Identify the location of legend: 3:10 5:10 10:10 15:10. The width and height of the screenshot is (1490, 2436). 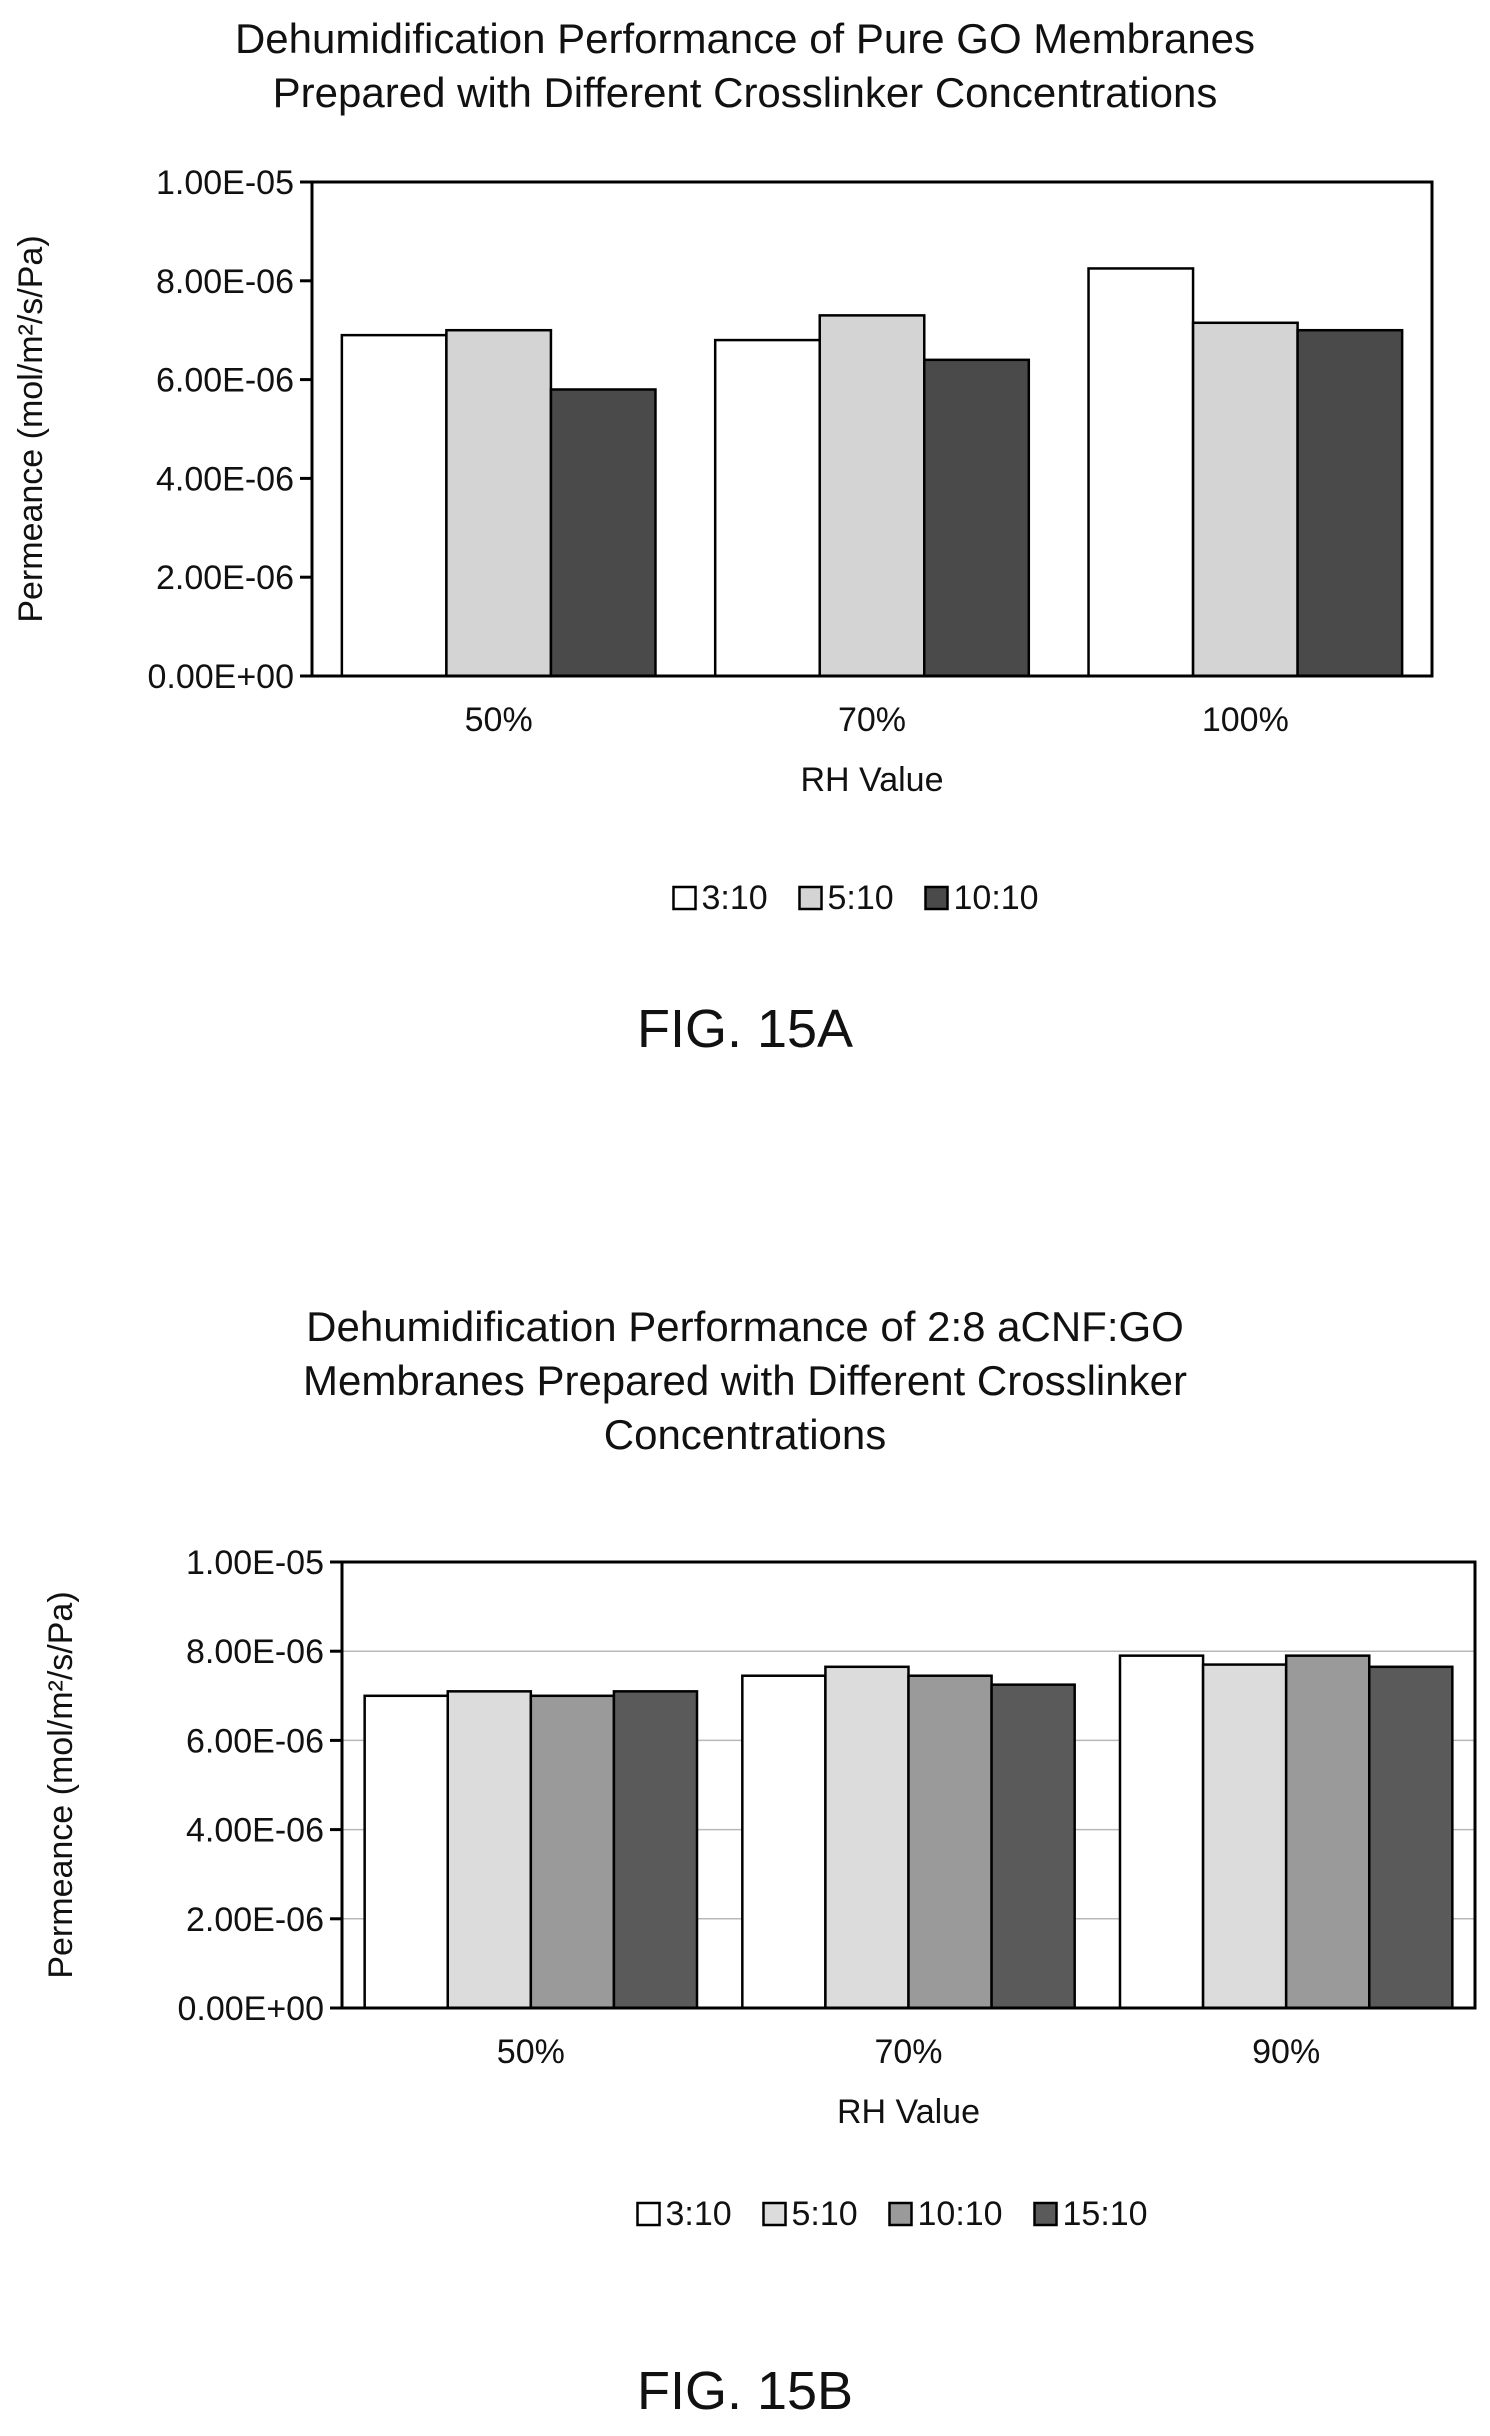
(892, 2214).